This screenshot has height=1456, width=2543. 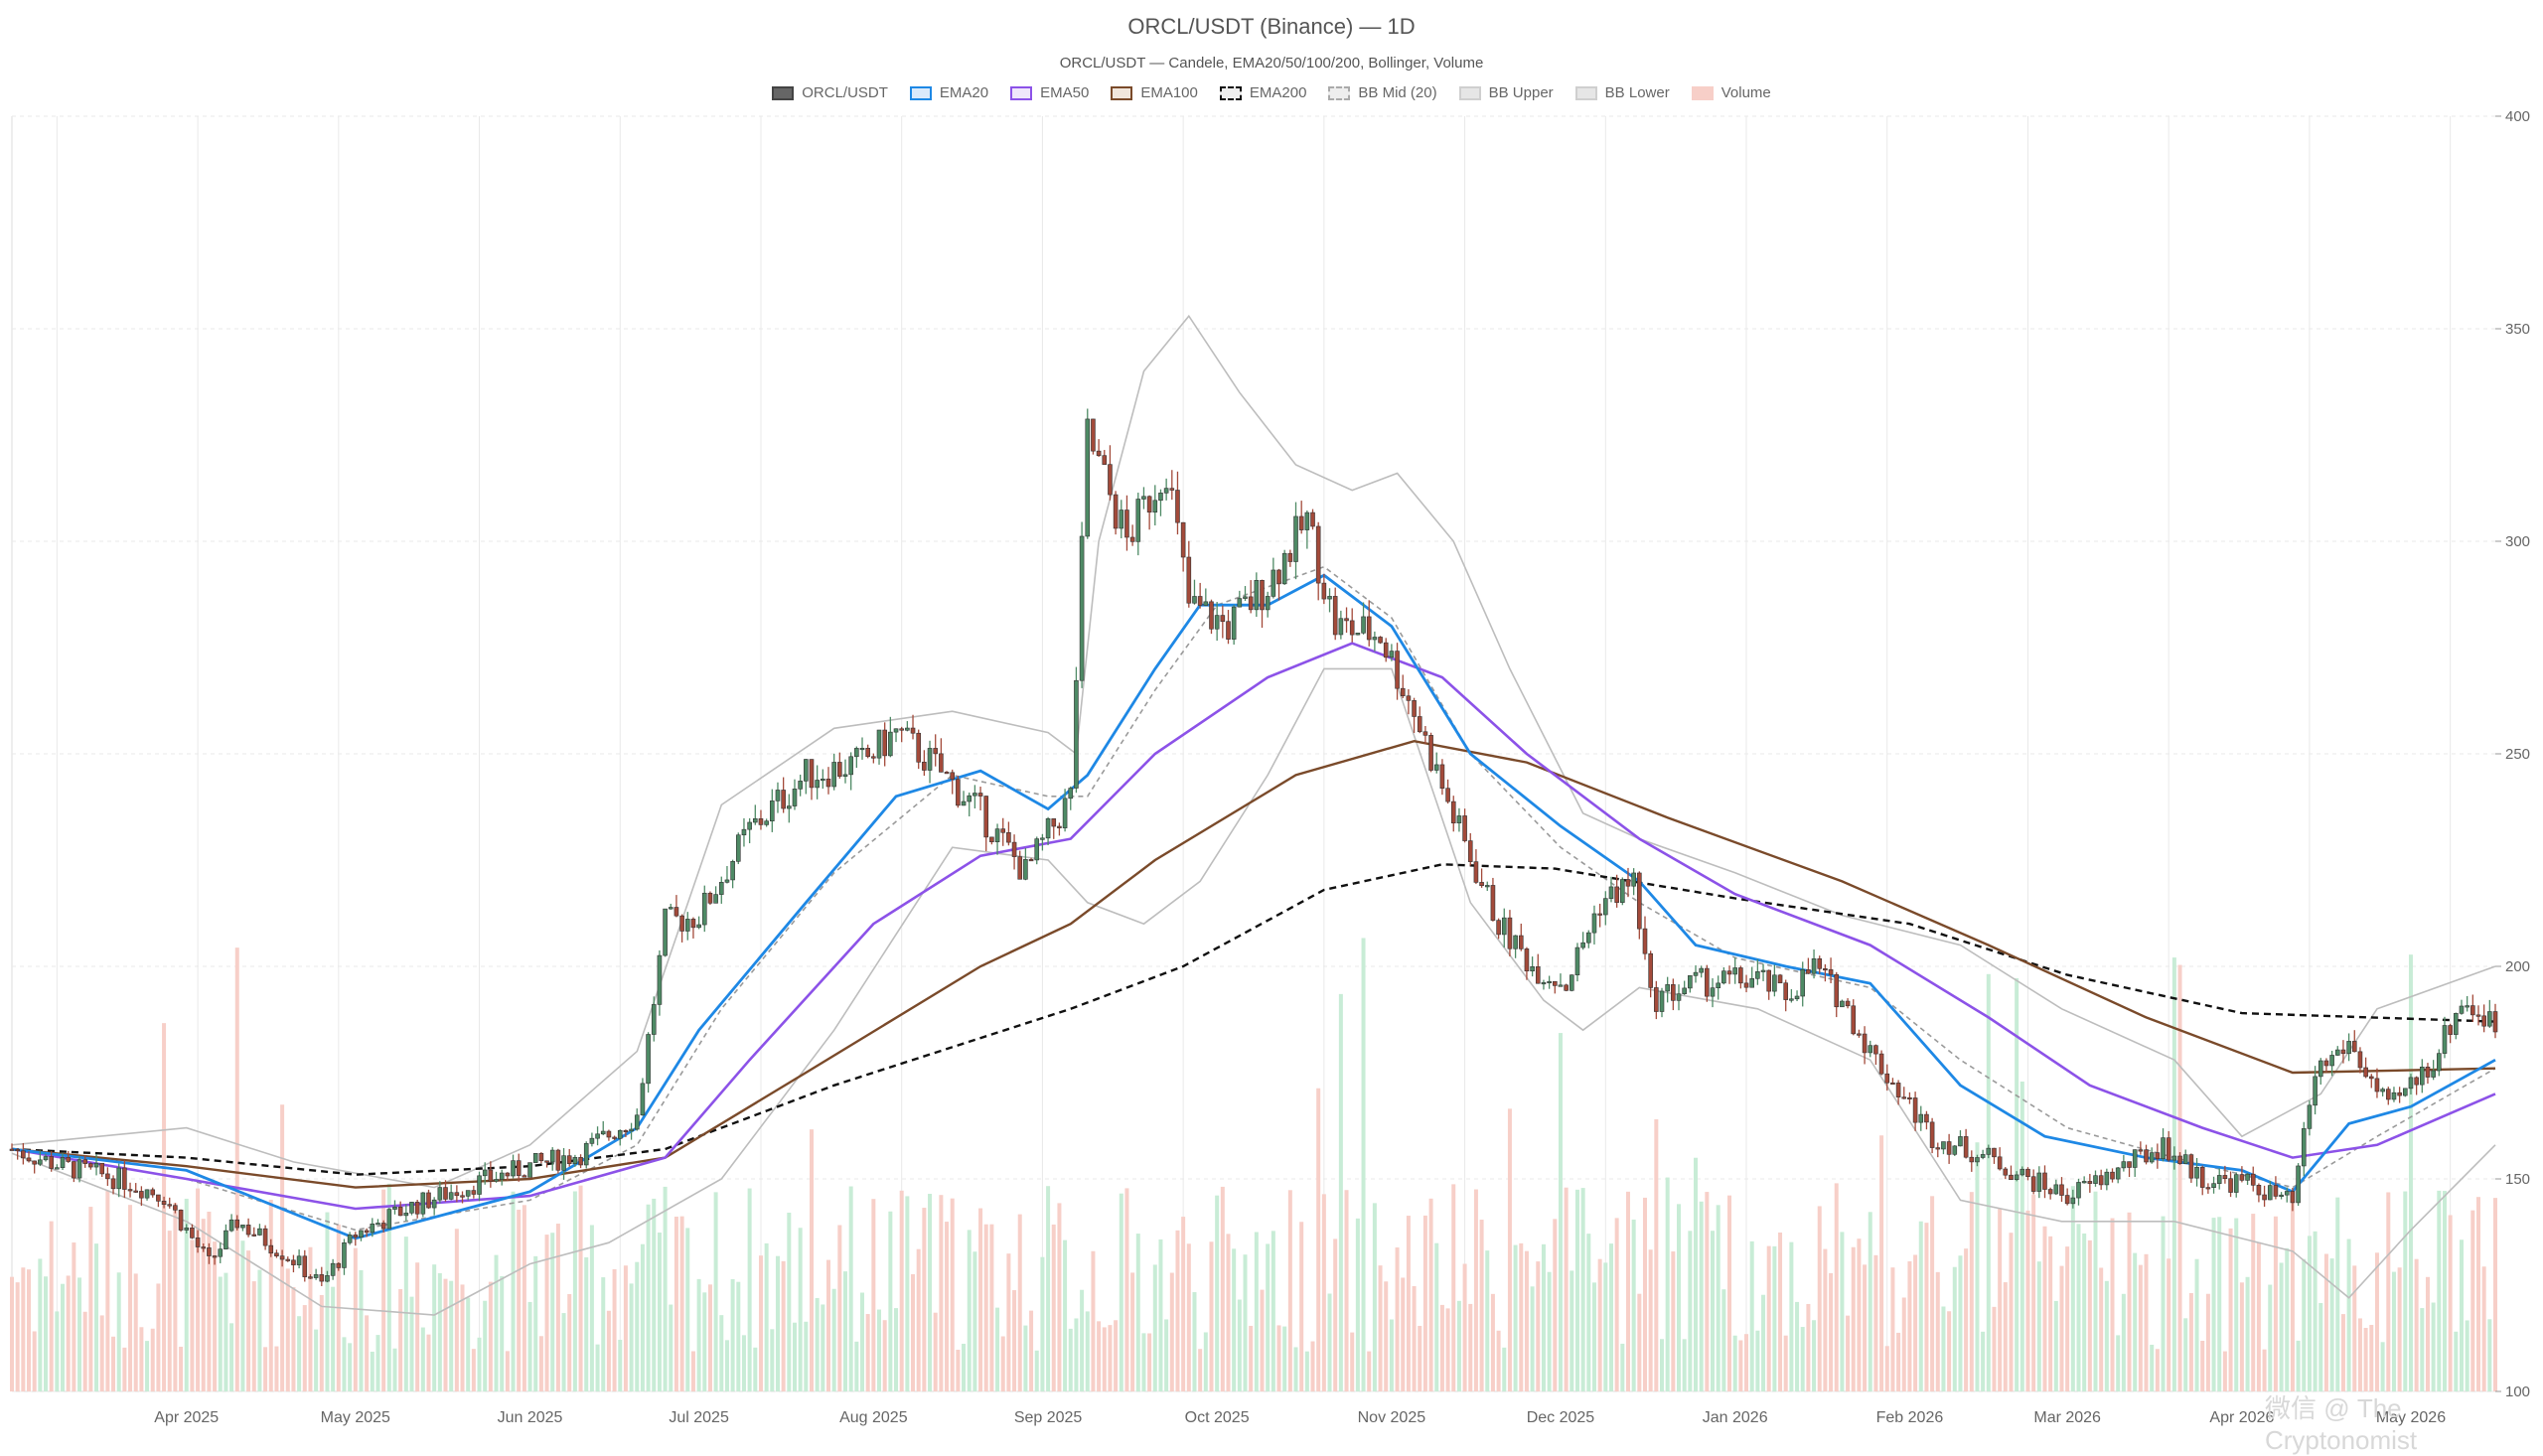 I want to click on y-tick-label: 400, so click(x=2517, y=116).